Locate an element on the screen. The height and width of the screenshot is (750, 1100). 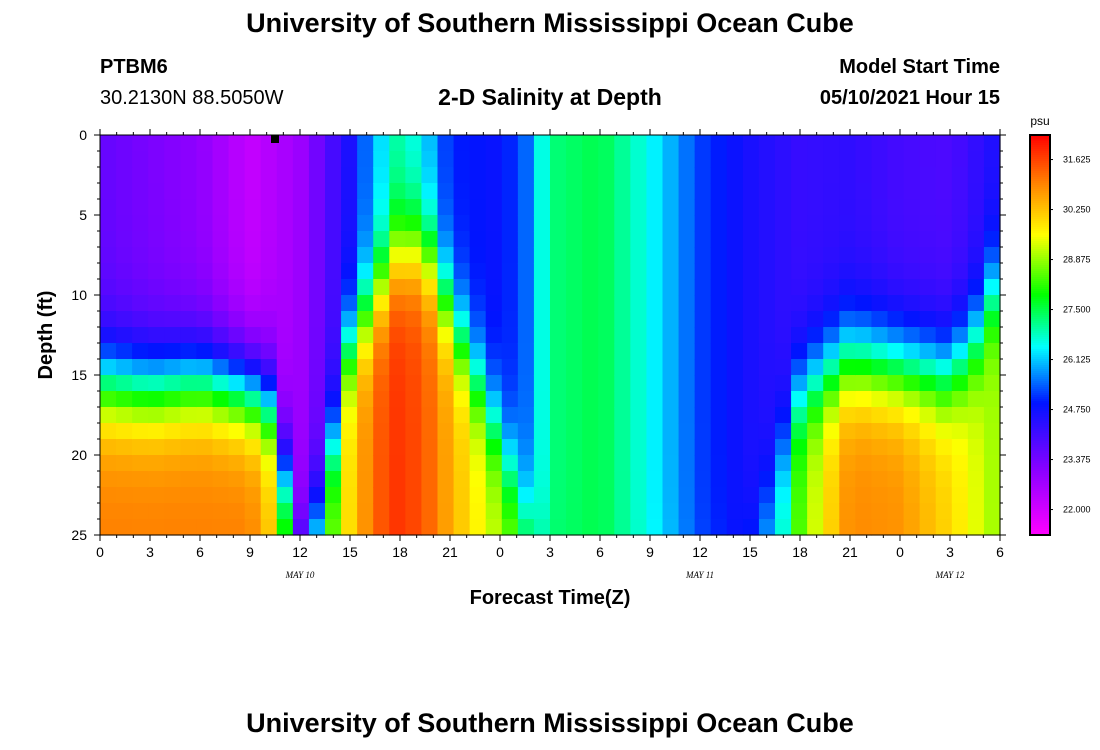
x-tick-label: 9 is located at coordinates (650, 552).